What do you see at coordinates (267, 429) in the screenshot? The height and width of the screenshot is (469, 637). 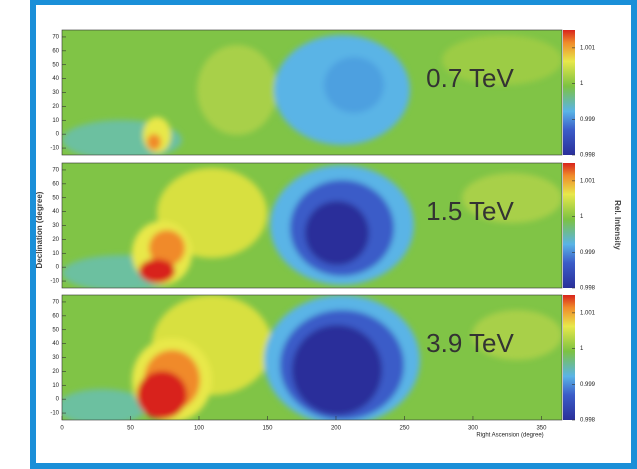 I see `x-tick-label: 150` at bounding box center [267, 429].